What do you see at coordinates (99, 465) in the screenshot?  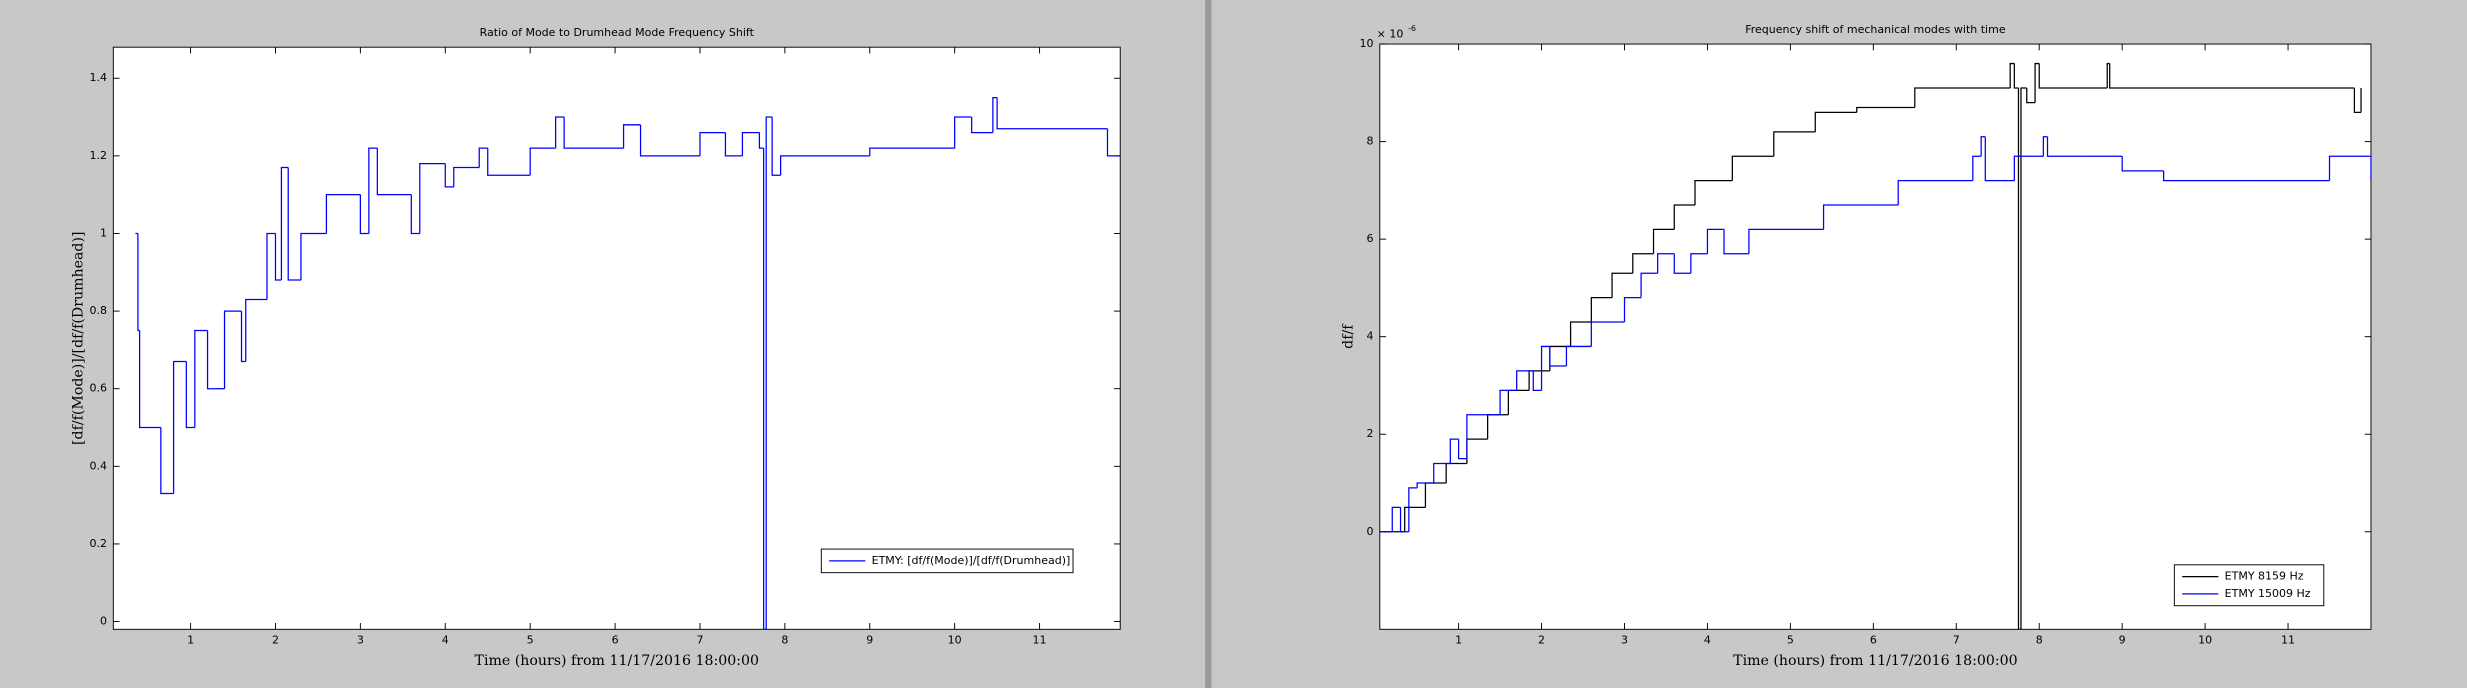 I see `y-tick-label: 0.4` at bounding box center [99, 465].